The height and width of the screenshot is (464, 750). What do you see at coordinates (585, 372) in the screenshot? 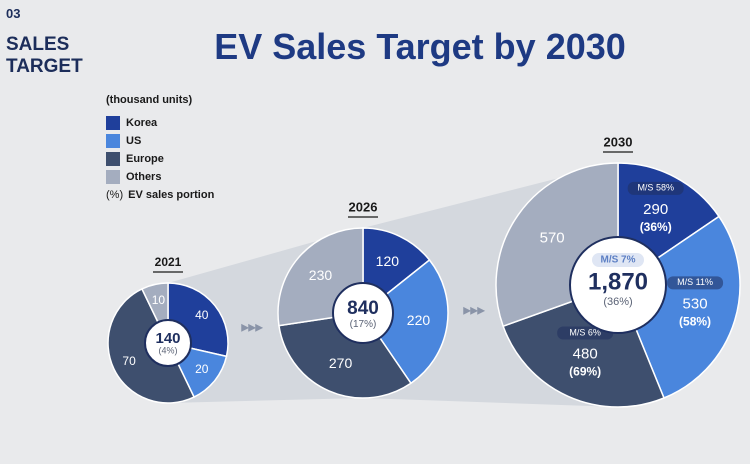
I see `slice-portion-europe: (69%)` at bounding box center [585, 372].